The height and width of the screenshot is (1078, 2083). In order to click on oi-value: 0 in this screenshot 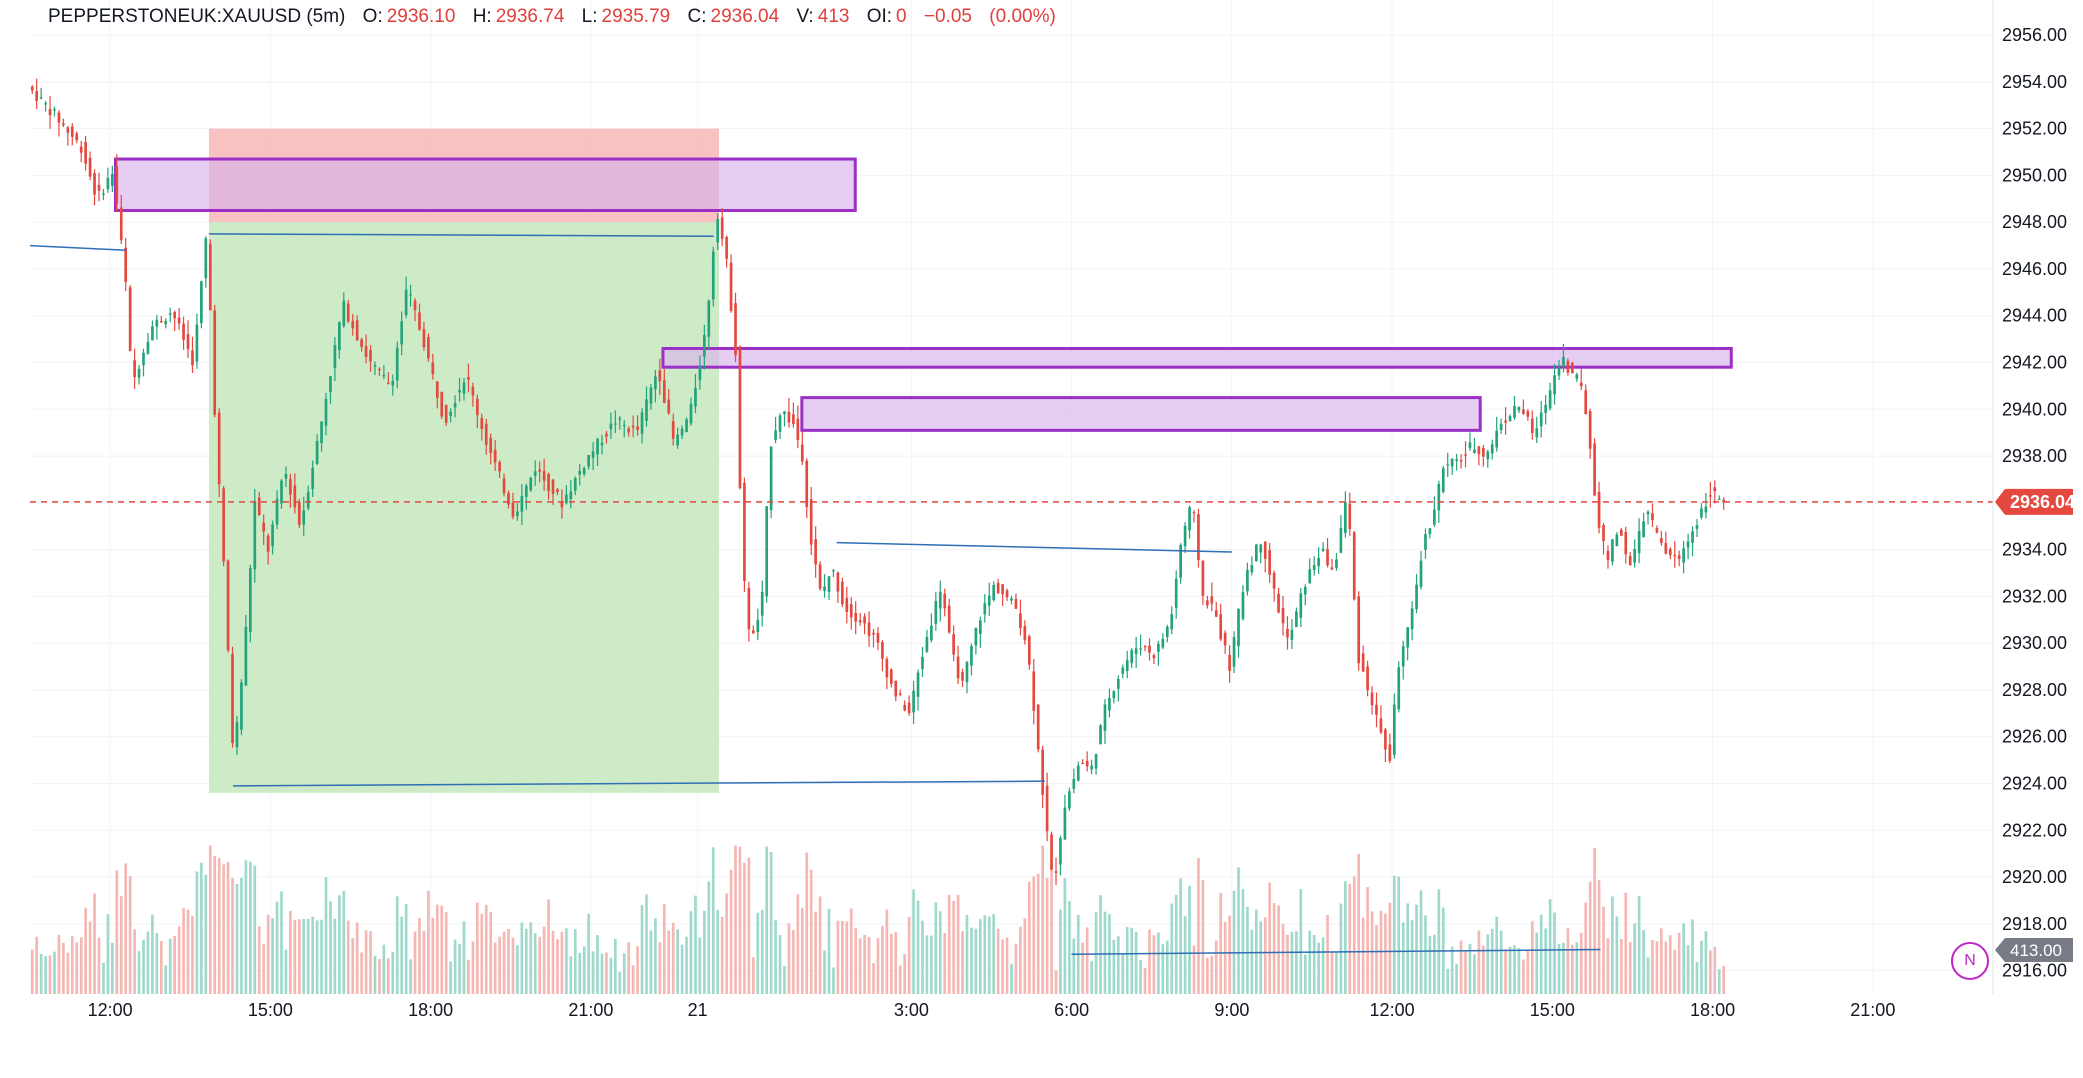, I will do `click(901, 16)`.